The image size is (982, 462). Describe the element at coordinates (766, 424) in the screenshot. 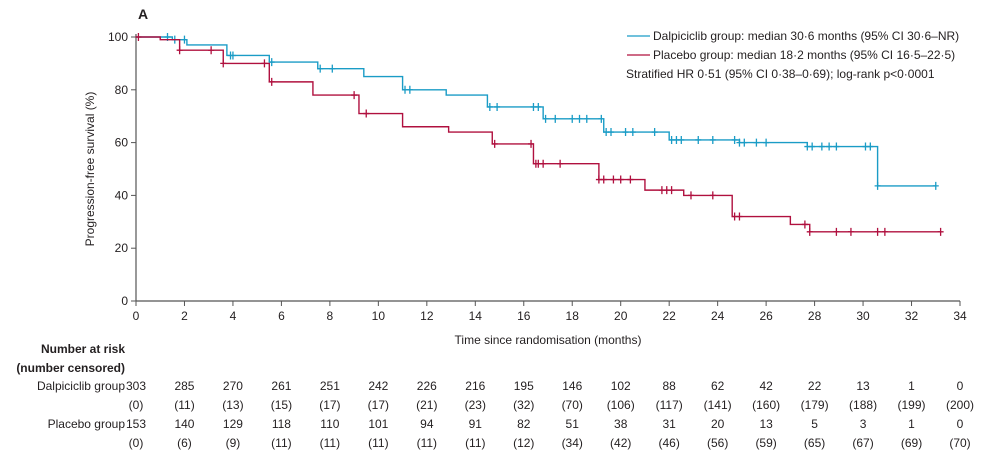

I see `at-risk-count: 13` at that location.